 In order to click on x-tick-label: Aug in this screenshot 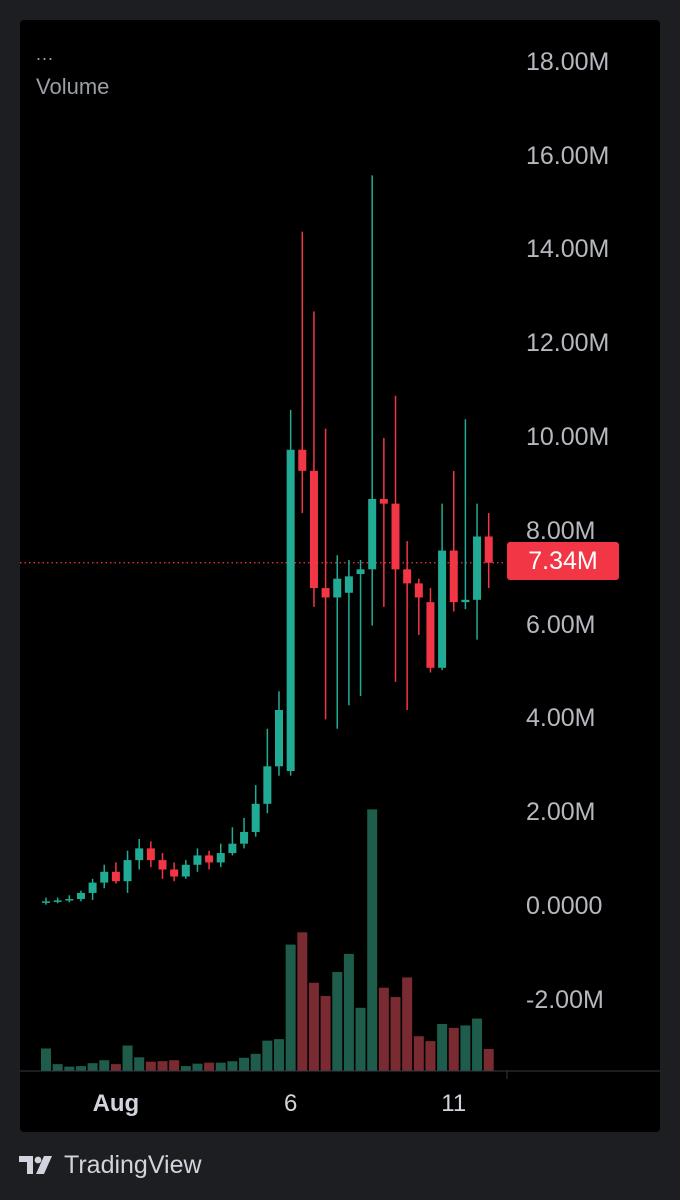, I will do `click(116, 1103)`.